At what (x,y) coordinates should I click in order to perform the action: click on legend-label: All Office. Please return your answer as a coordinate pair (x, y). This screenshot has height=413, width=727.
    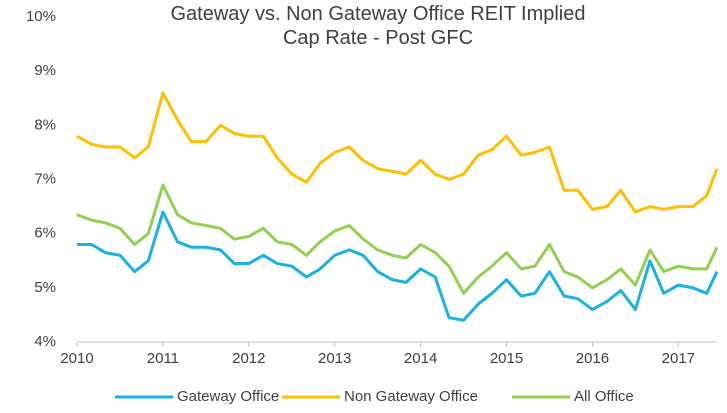
    Looking at the image, I should click on (604, 396).